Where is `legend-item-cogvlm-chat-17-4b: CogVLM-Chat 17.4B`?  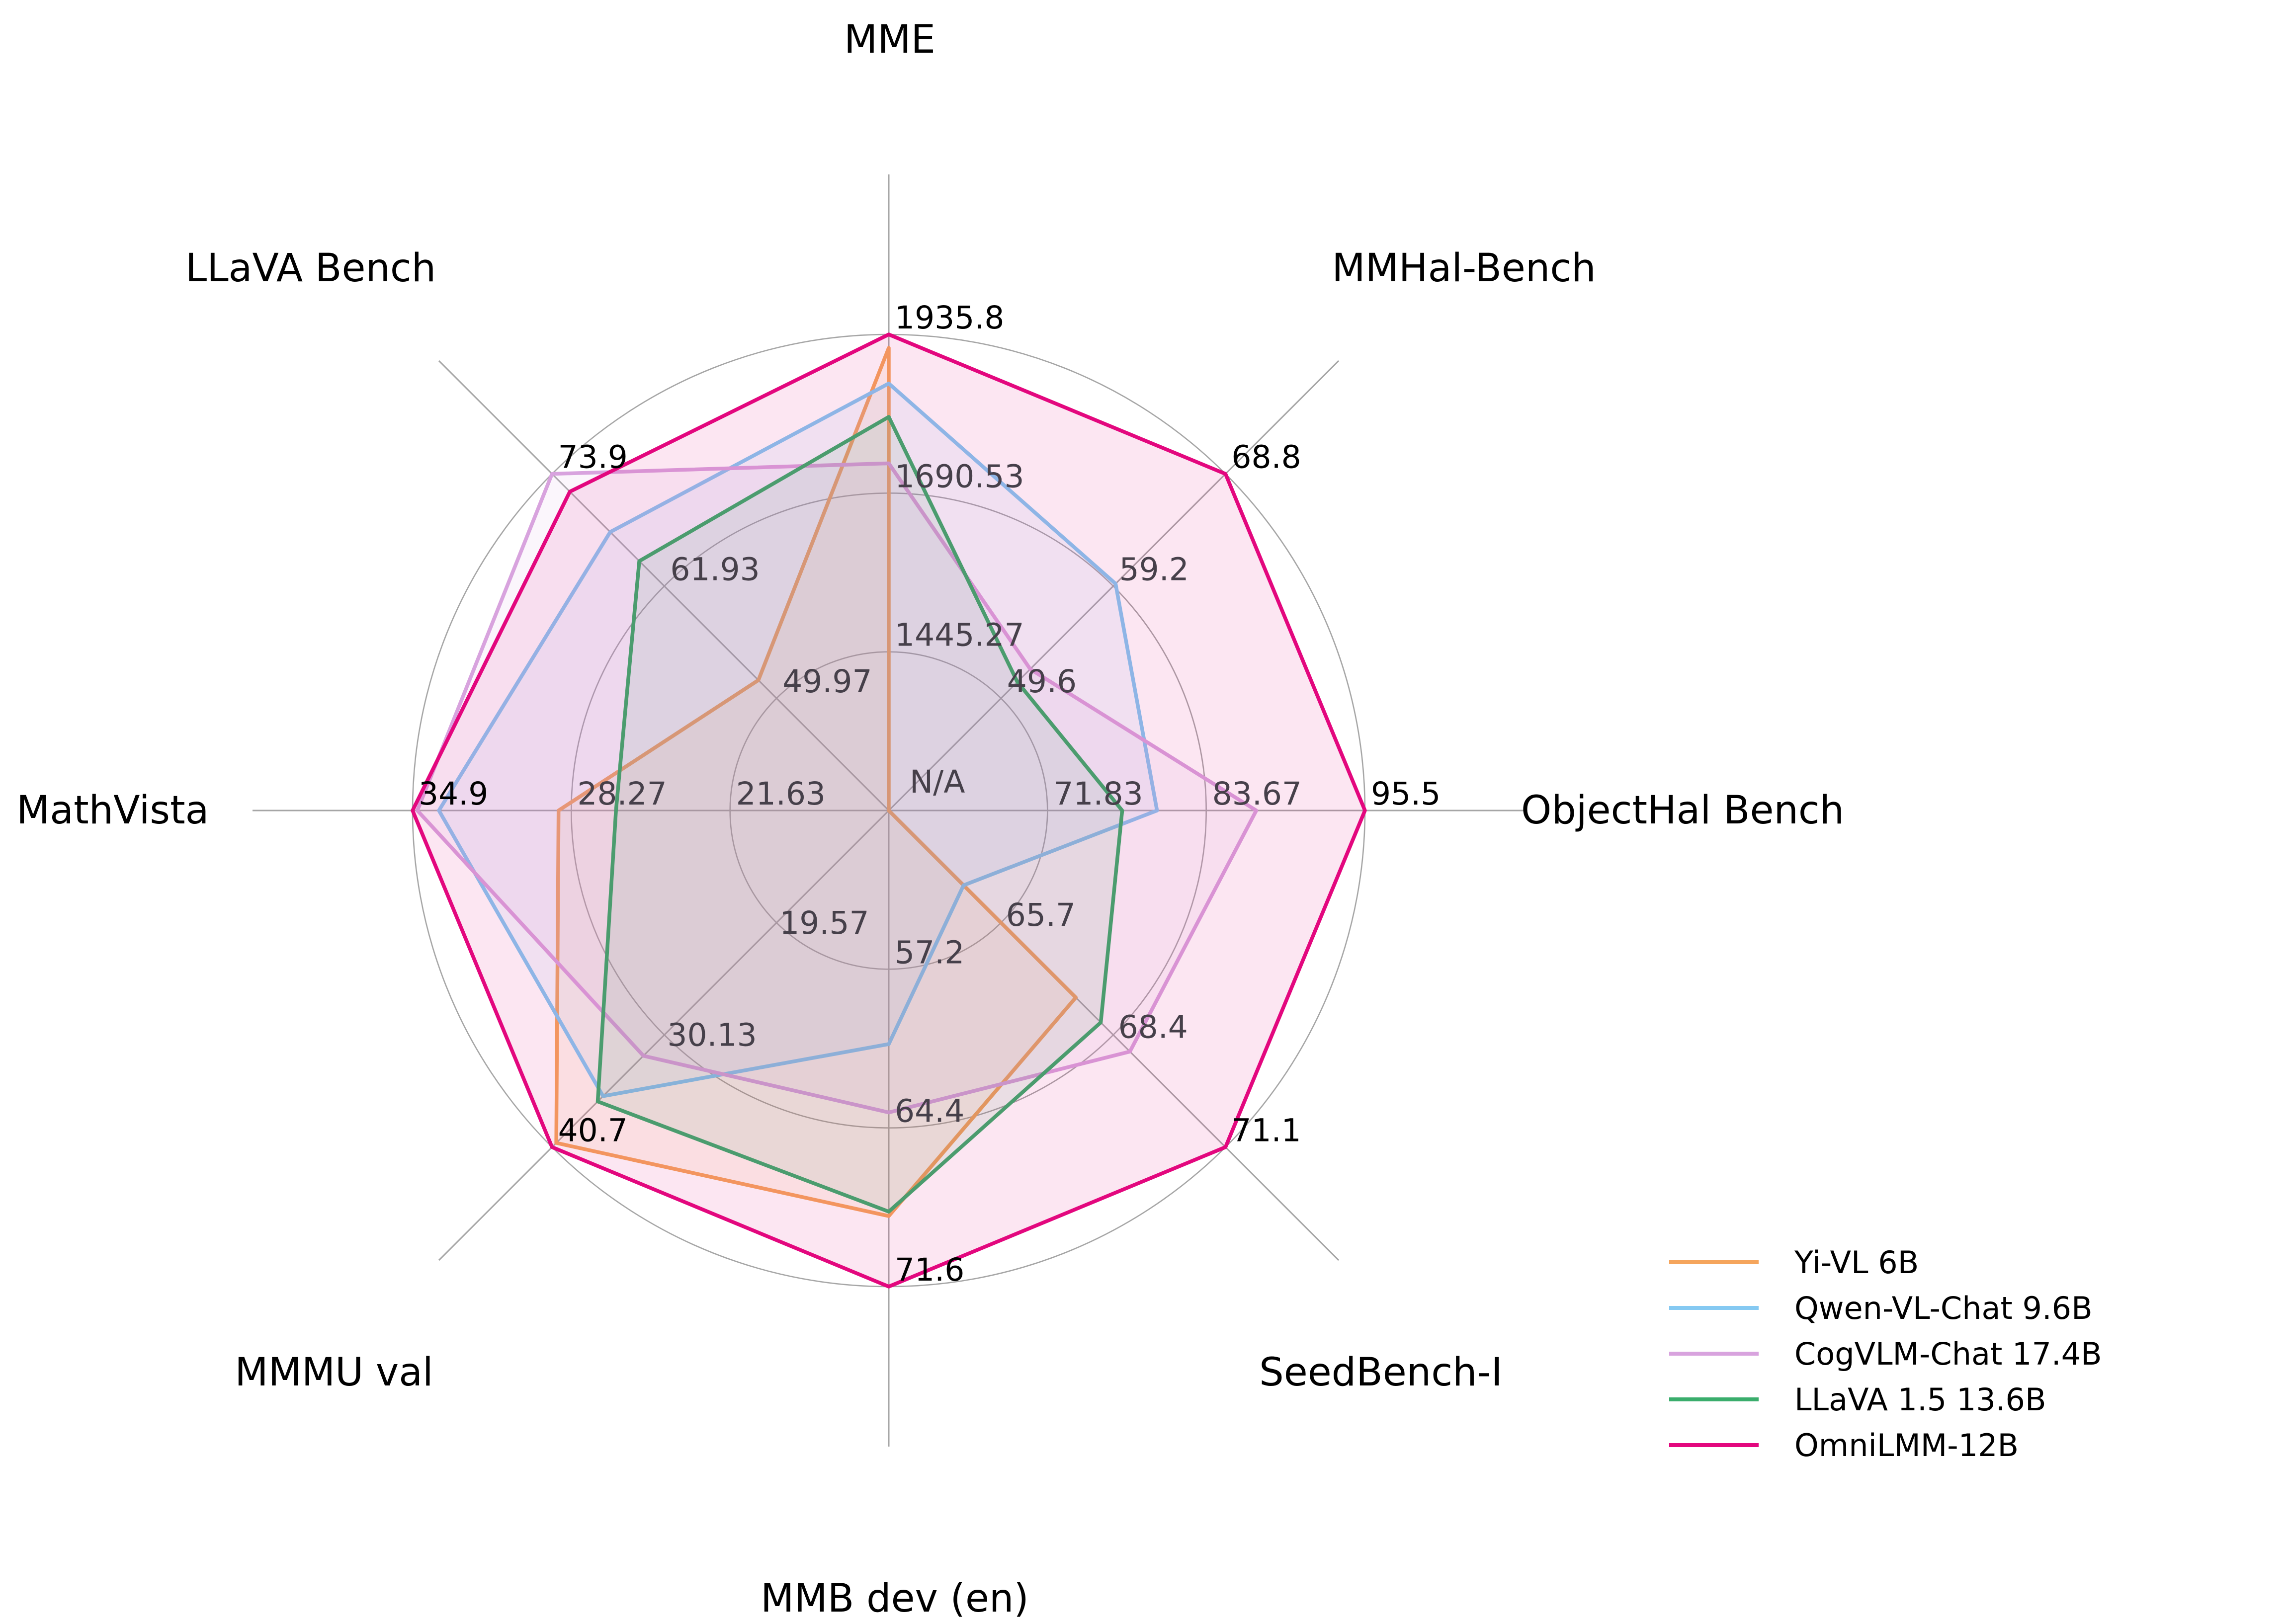
legend-item-cogvlm-chat-17-4b: CogVLM-Chat 17.4B is located at coordinates (1885, 1354).